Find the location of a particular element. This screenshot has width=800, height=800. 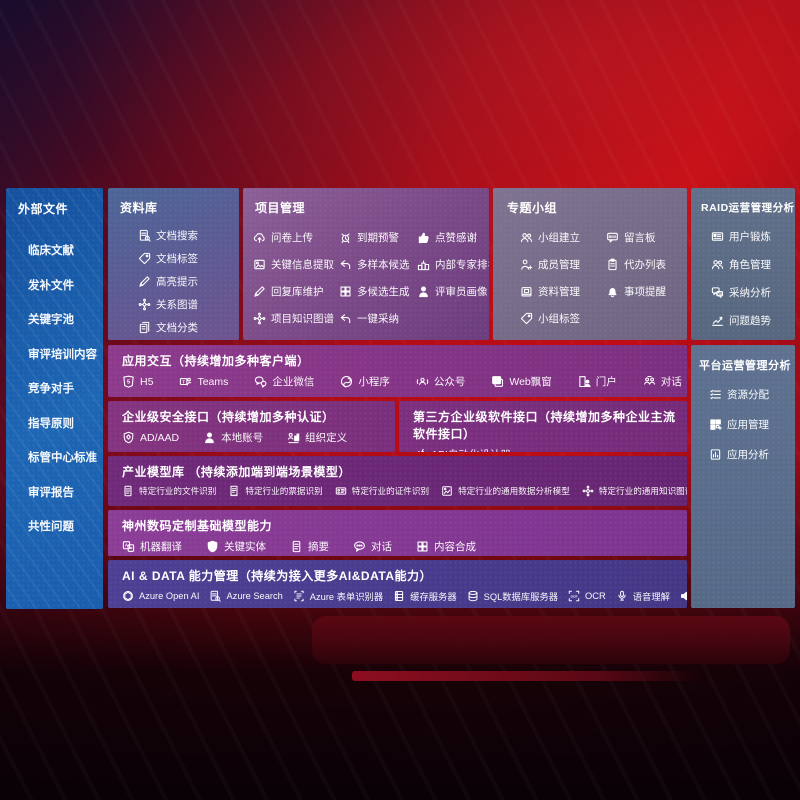

feature-item: 高亮提示 is located at coordinates (188, 281).